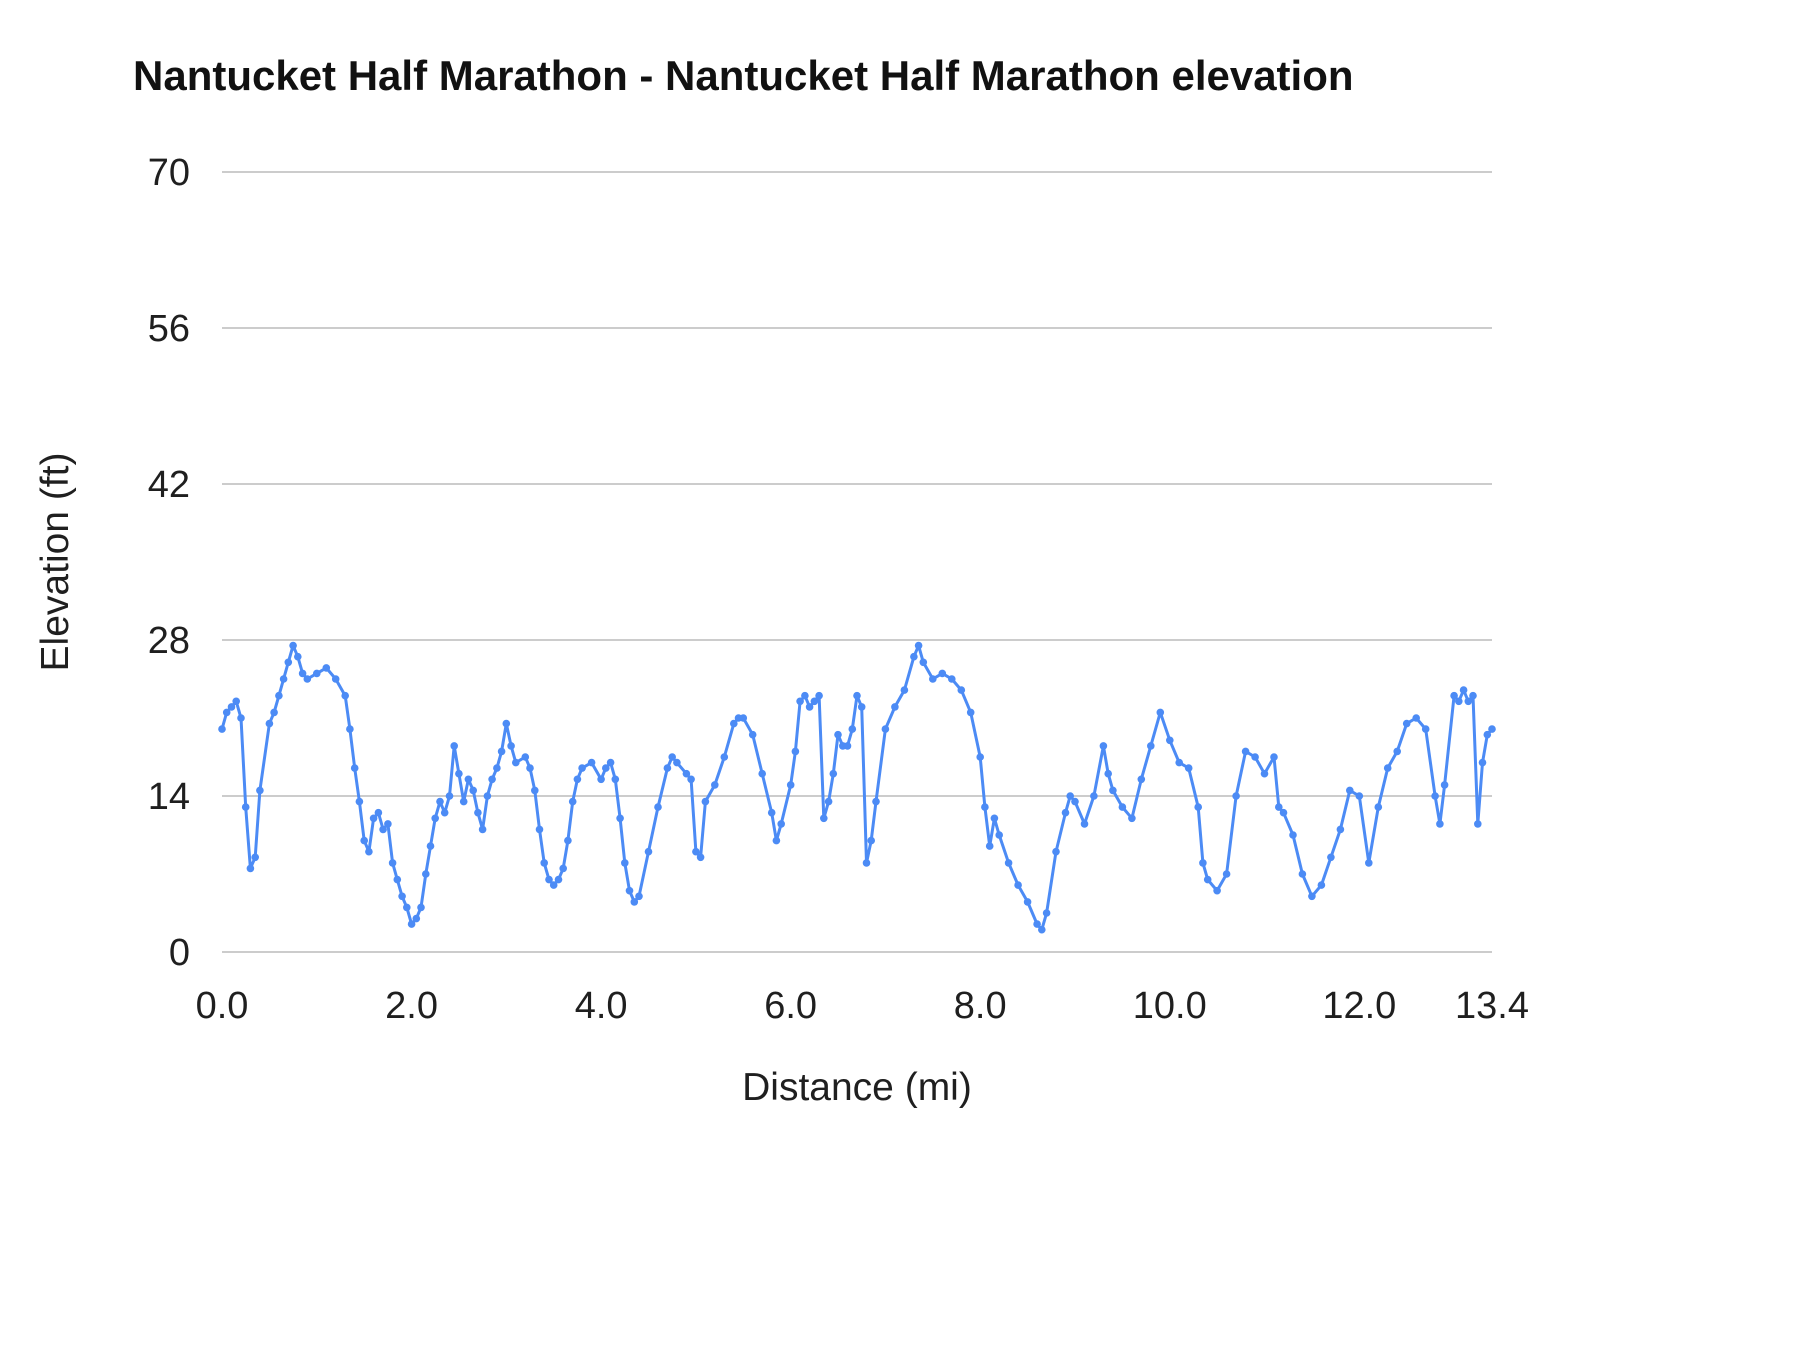 Image resolution: width=1800 pixels, height=1350 pixels. I want to click on x-tick-label: 13.4, so click(1492, 1006).